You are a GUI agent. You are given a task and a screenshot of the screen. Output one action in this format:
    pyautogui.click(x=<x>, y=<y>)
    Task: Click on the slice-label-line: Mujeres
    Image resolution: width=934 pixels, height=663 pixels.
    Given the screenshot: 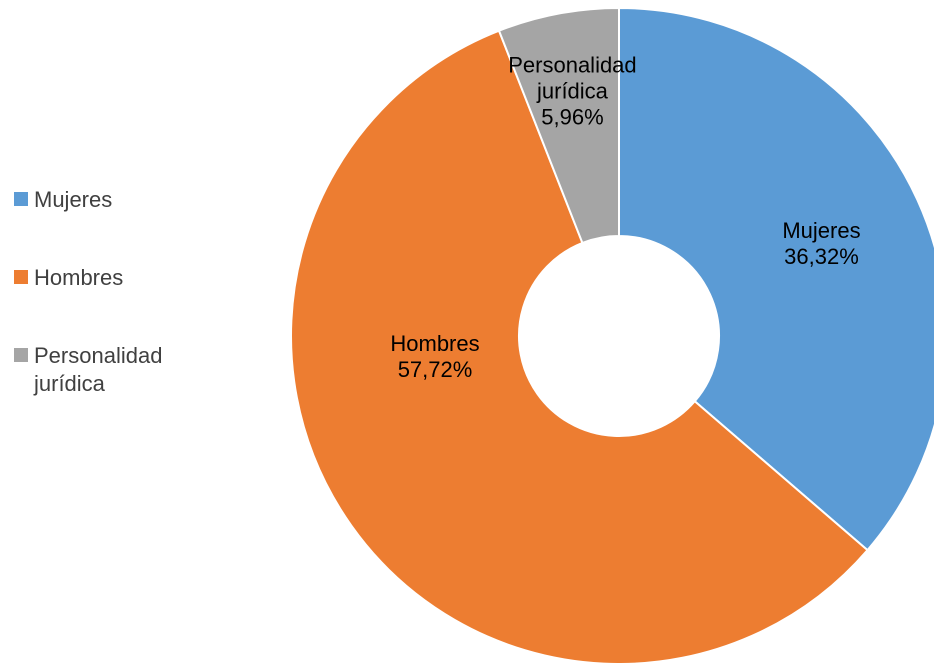 What is the action you would take?
    pyautogui.click(x=821, y=230)
    